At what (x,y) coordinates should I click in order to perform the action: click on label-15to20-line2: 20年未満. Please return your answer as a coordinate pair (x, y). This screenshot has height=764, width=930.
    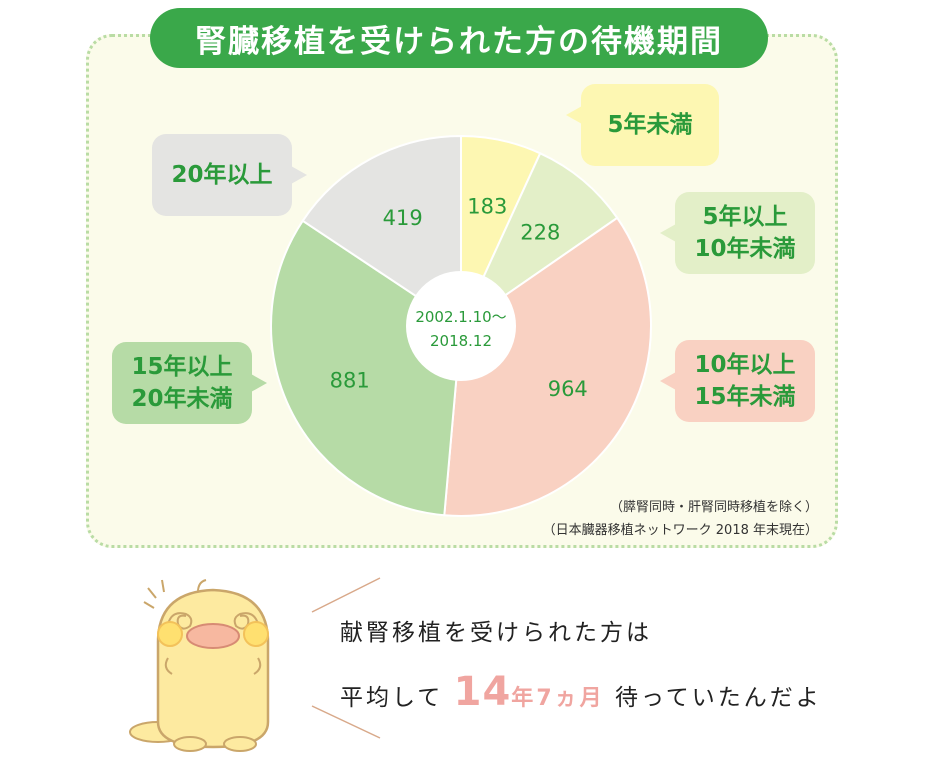
    Looking at the image, I should click on (182, 399).